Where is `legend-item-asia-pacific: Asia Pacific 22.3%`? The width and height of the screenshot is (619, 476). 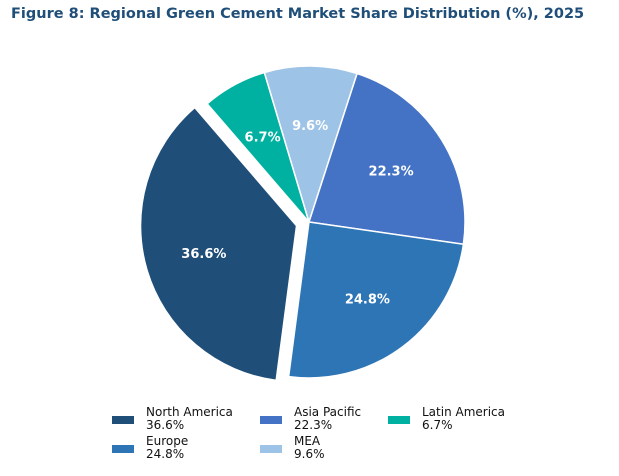
legend-item-asia-pacific: Asia Pacific 22.3% is located at coordinates (310, 419).